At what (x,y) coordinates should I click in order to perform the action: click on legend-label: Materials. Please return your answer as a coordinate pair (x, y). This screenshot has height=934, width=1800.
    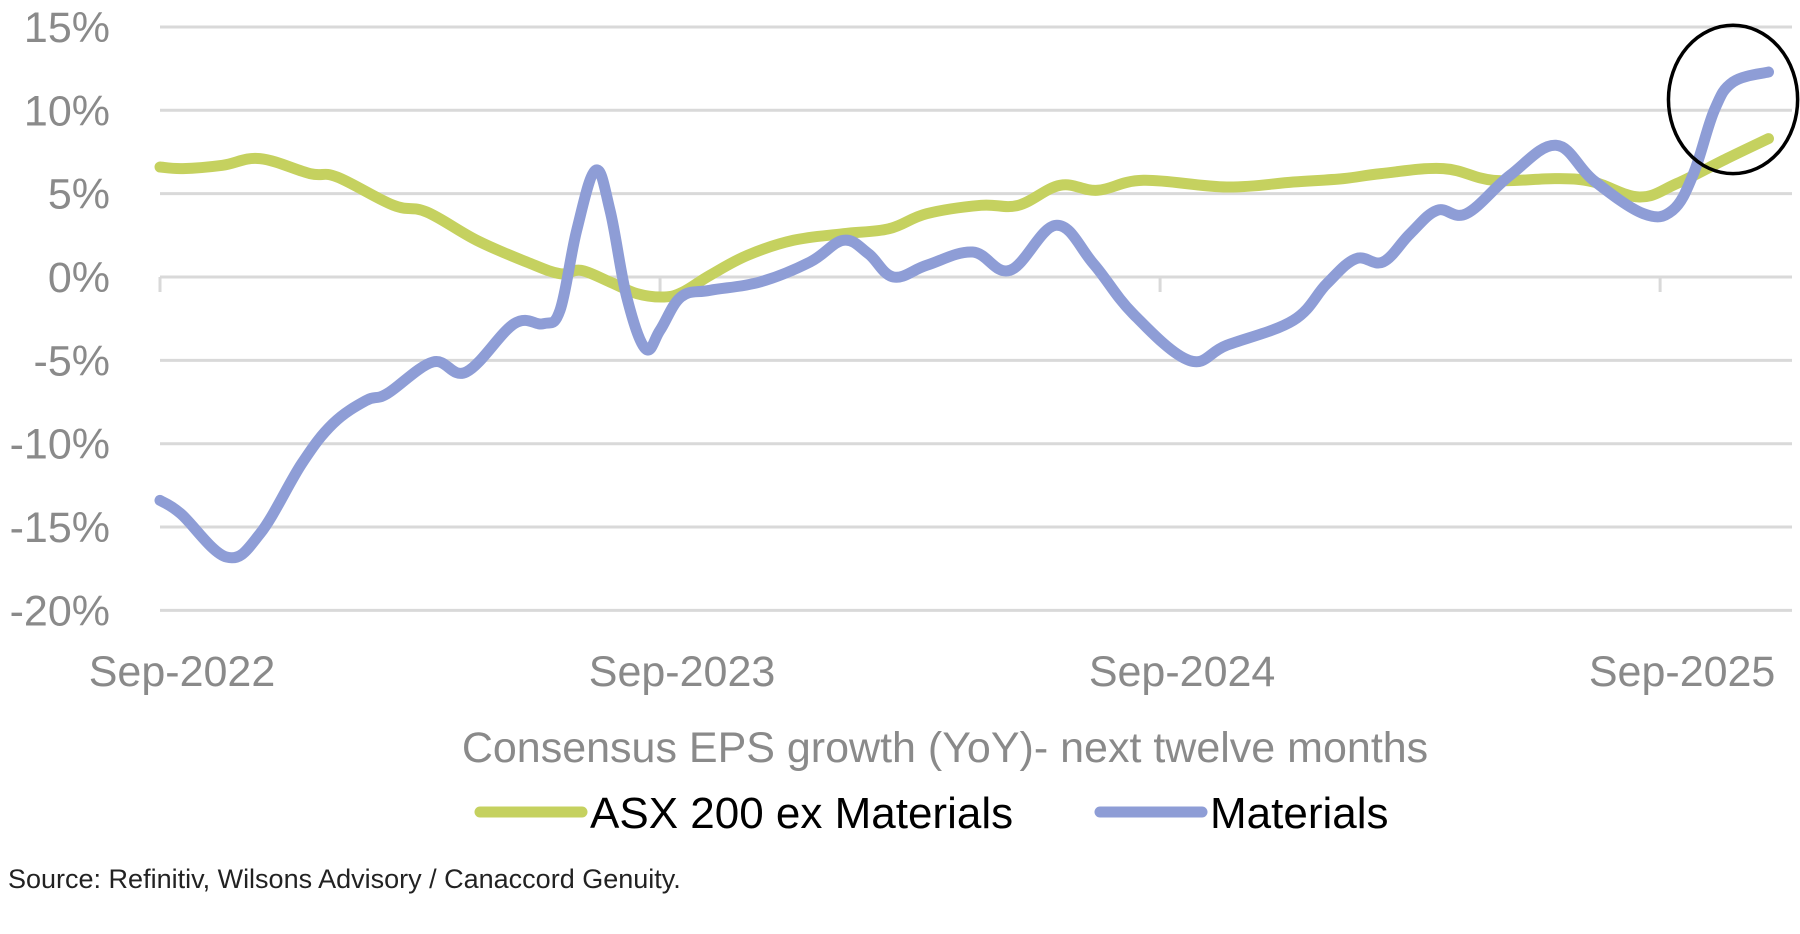
    Looking at the image, I should click on (1299, 813).